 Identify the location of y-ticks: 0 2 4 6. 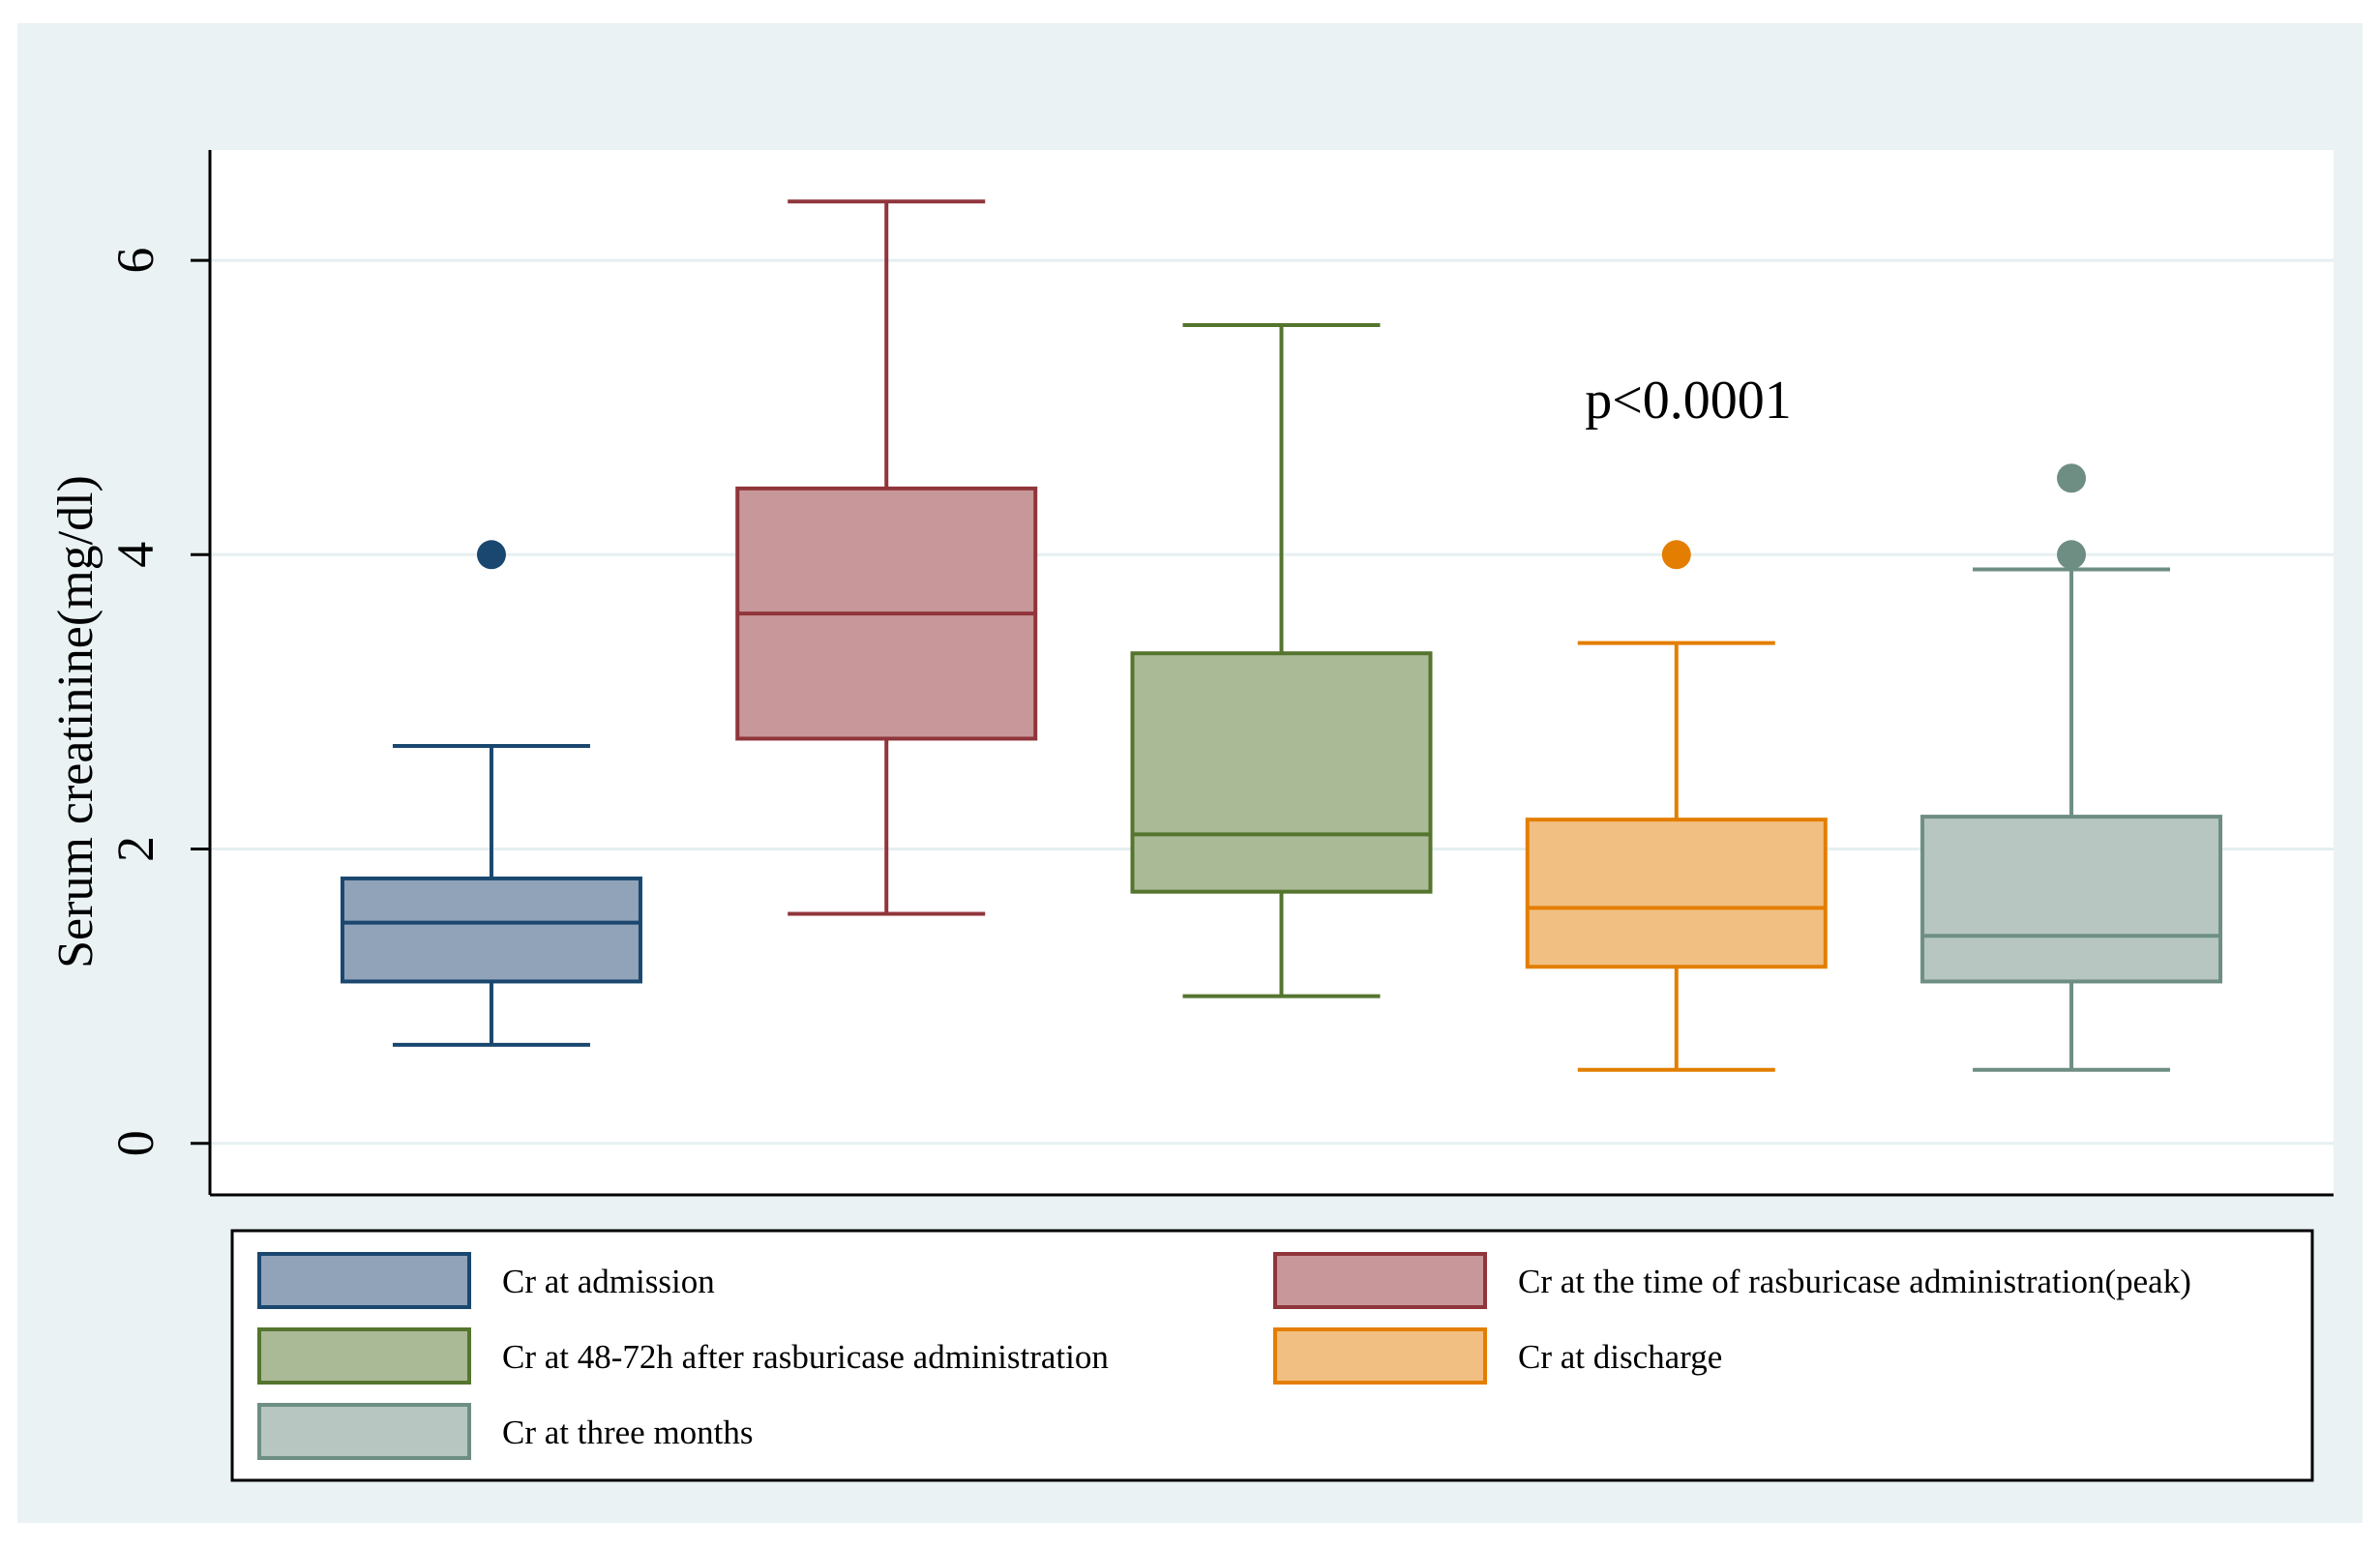
(158, 702).